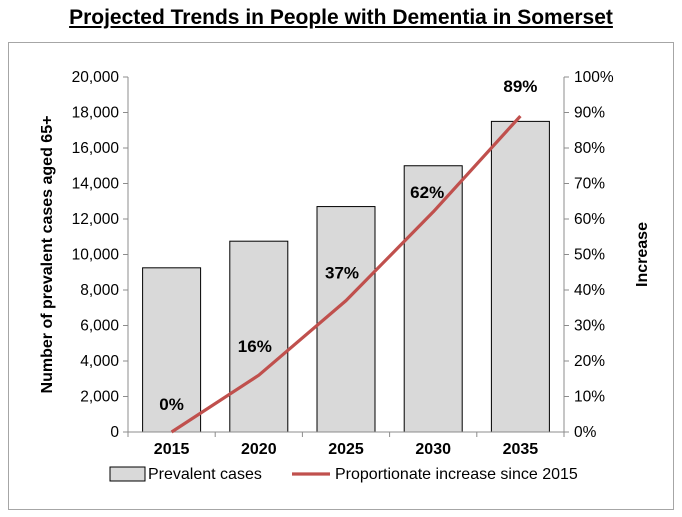 The width and height of the screenshot is (682, 517). What do you see at coordinates (589, 255) in the screenshot?
I see `y2-tick-label: 50%` at bounding box center [589, 255].